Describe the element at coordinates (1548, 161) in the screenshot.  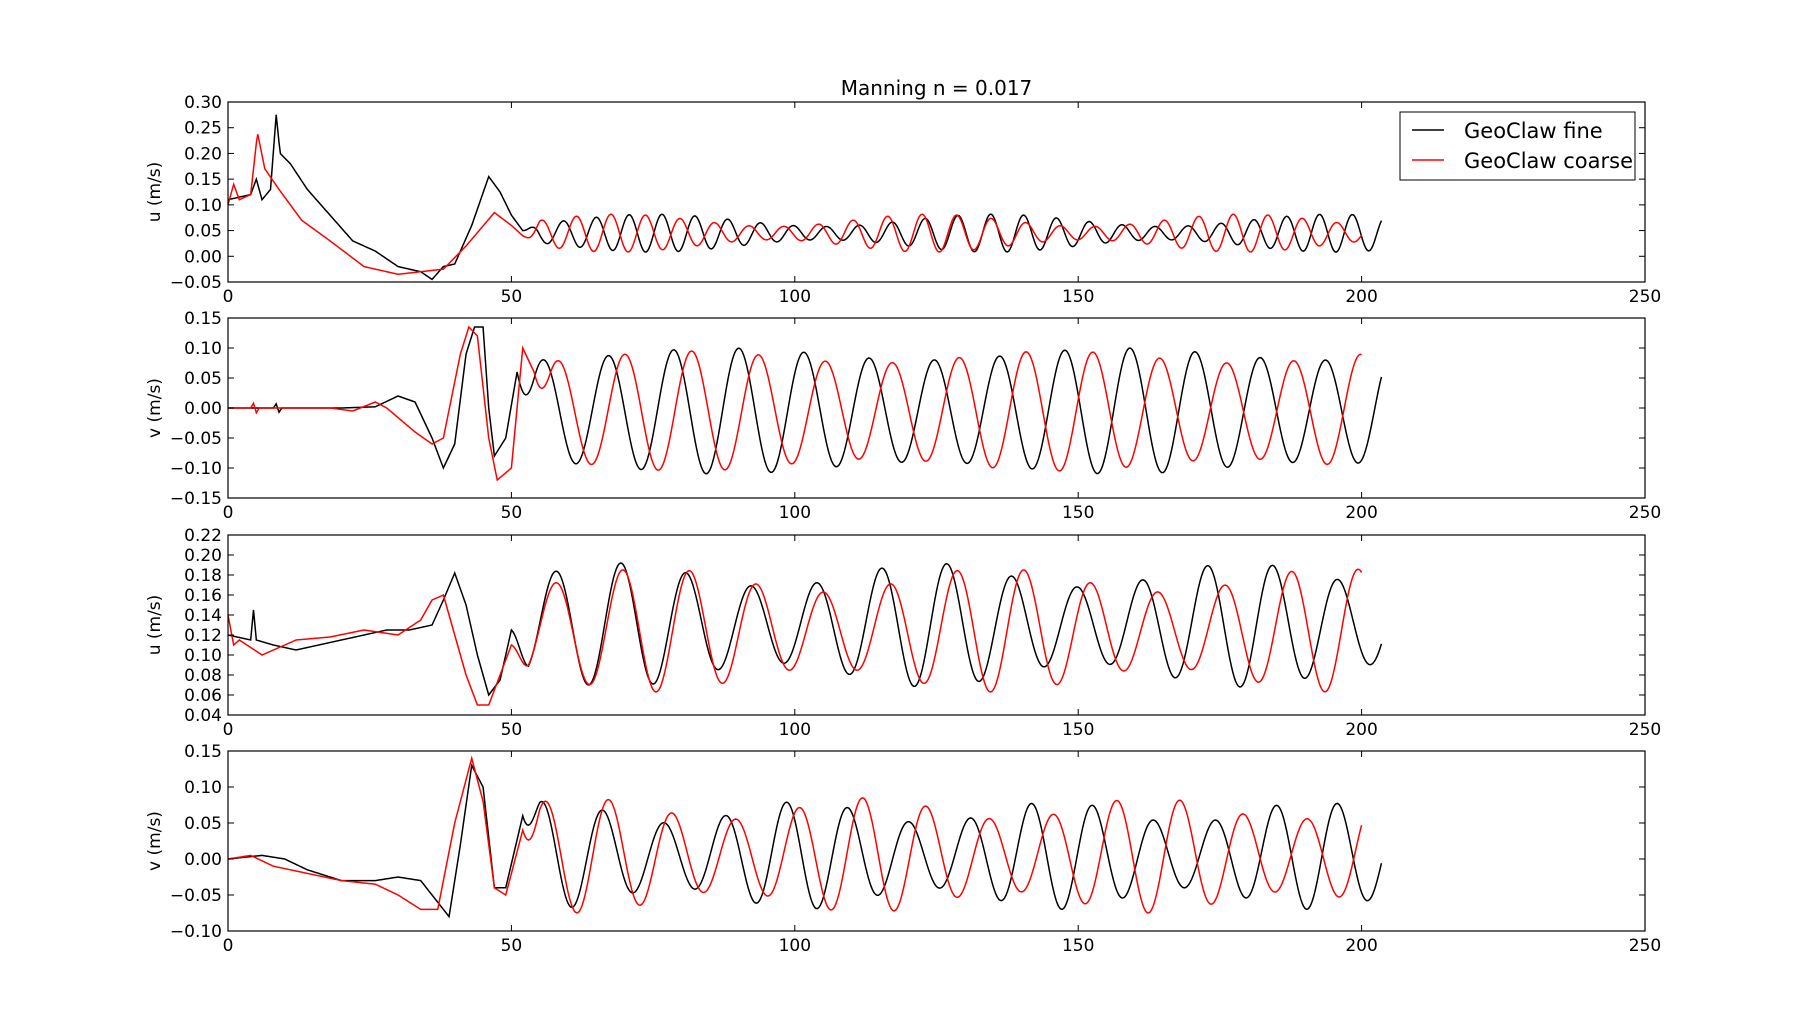
I see `legend-label-coarse: GeoClaw coarse` at that location.